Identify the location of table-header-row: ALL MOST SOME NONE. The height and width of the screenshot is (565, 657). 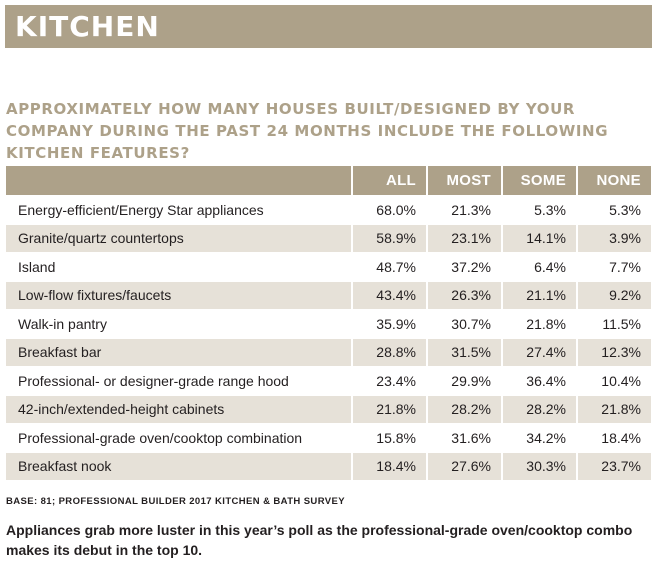
(328, 180).